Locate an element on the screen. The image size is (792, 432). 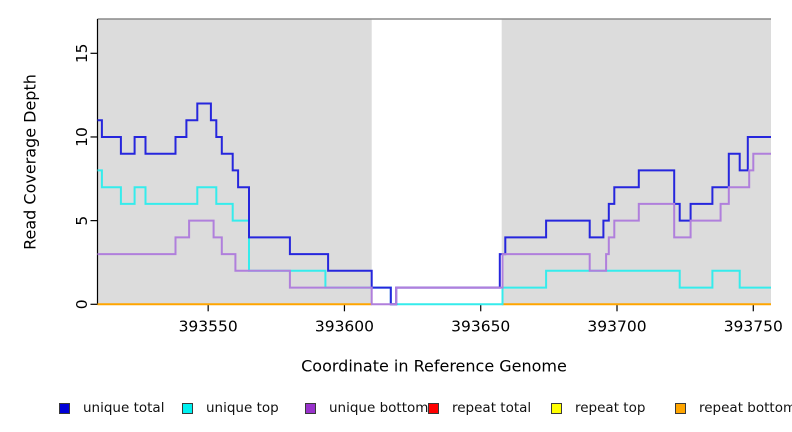
legend-item: unique top is located at coordinates (230, 408).